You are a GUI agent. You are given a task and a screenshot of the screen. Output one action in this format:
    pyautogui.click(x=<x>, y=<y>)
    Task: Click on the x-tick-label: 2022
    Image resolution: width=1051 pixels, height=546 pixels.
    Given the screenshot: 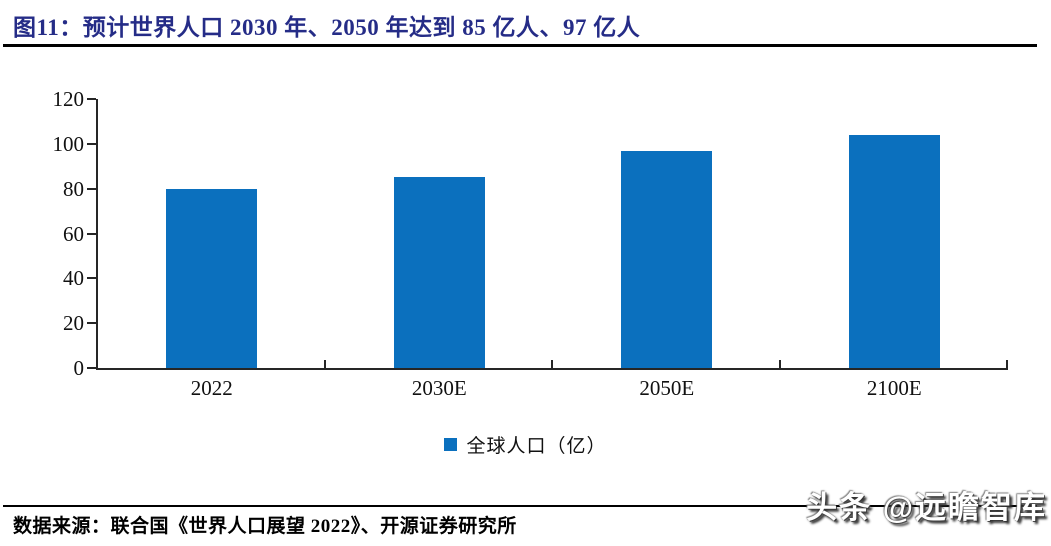 What is the action you would take?
    pyautogui.click(x=211, y=388)
    